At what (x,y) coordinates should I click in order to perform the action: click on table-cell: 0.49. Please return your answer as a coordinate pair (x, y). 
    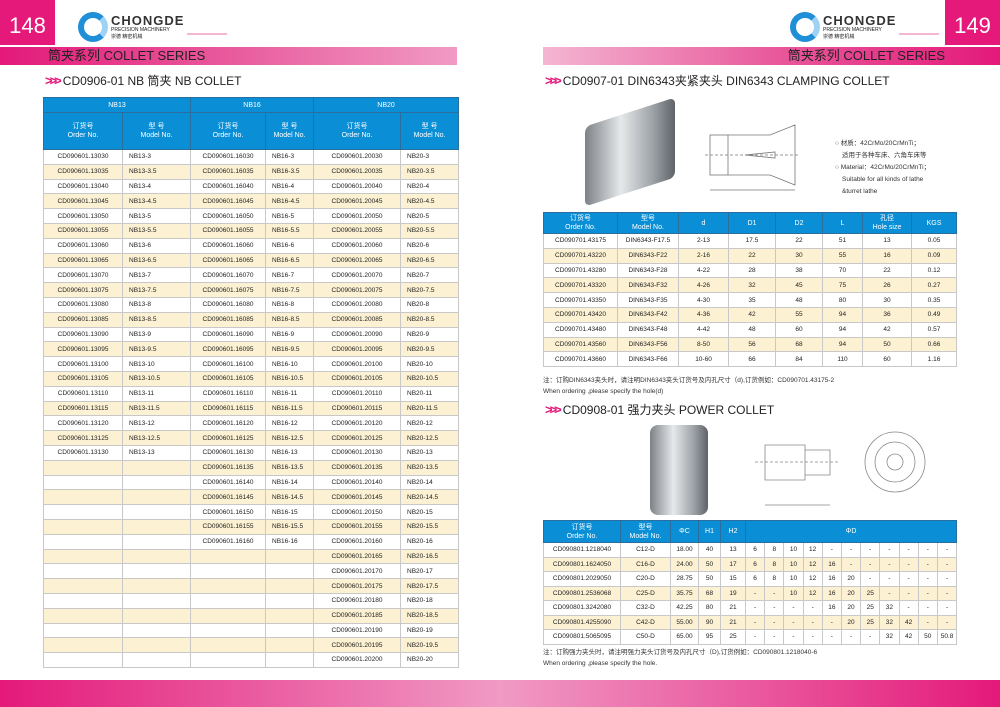
    Looking at the image, I should click on (934, 314).